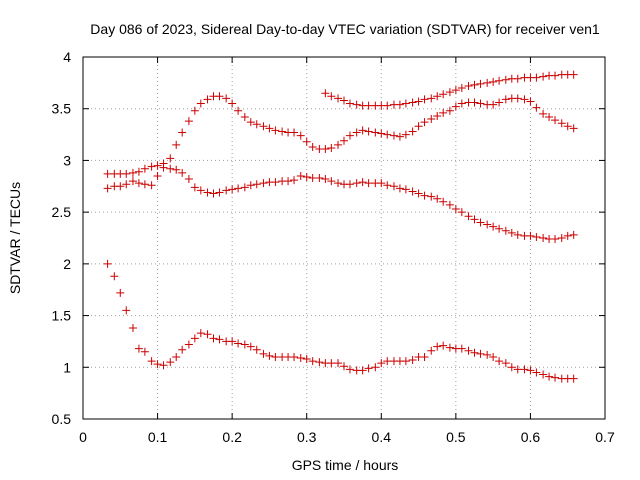  I want to click on y-tick-label: 4, so click(67, 57).